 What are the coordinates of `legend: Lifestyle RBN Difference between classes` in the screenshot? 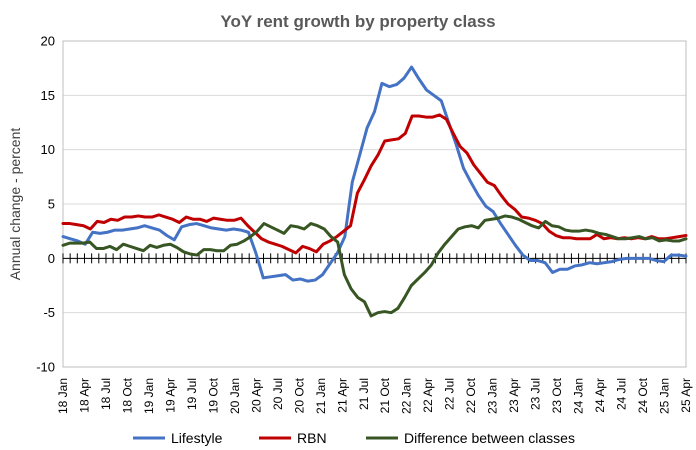 It's located at (354, 438).